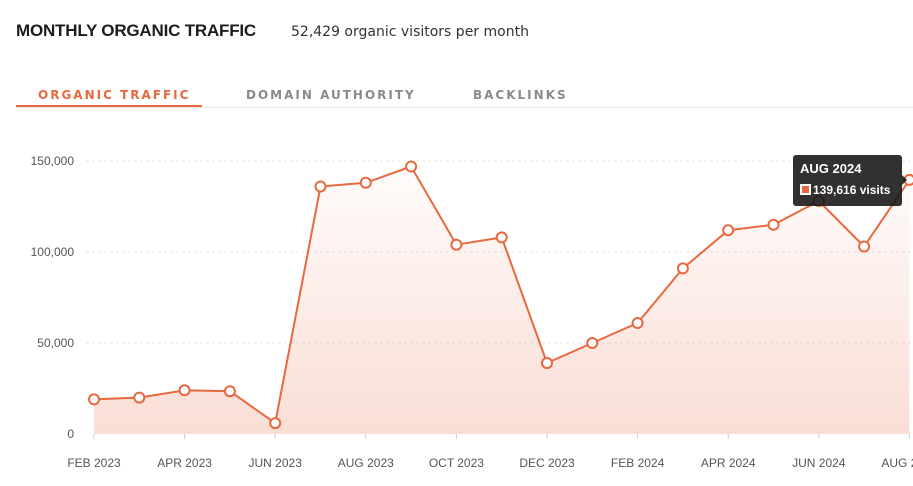  Describe the element at coordinates (831, 168) in the screenshot. I see `tooltip-date: AUG 2024` at that location.